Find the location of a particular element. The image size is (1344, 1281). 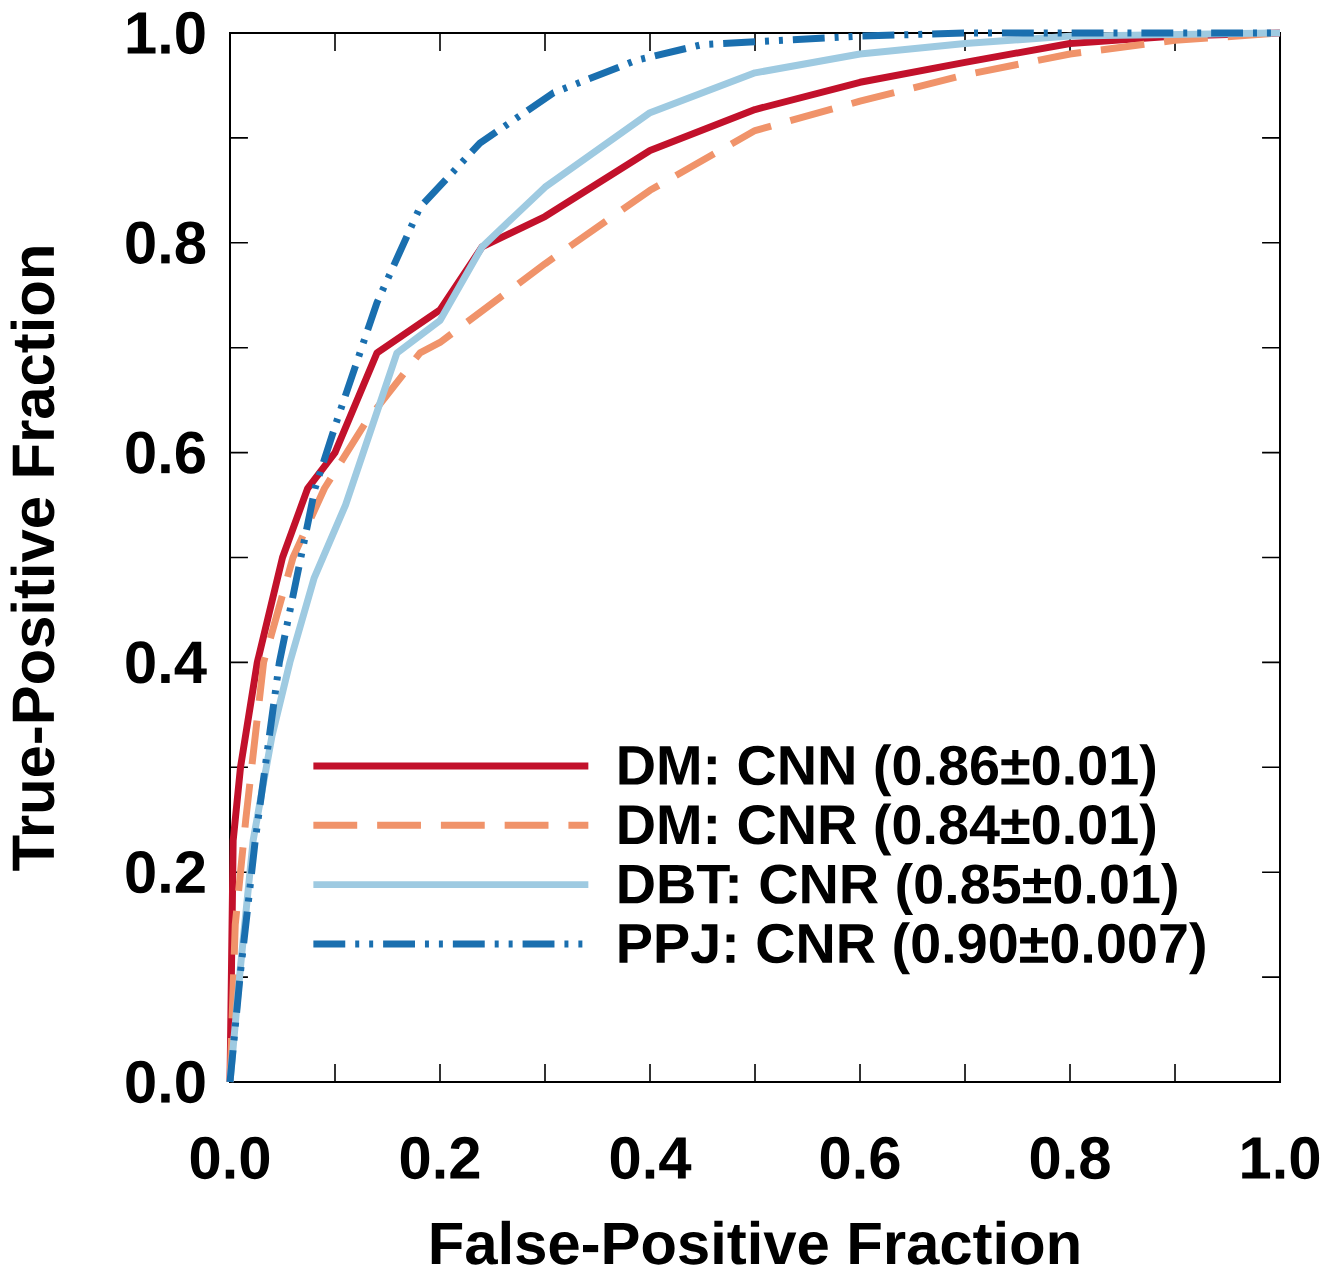

y-tick-label: 0.8 is located at coordinates (166, 242).